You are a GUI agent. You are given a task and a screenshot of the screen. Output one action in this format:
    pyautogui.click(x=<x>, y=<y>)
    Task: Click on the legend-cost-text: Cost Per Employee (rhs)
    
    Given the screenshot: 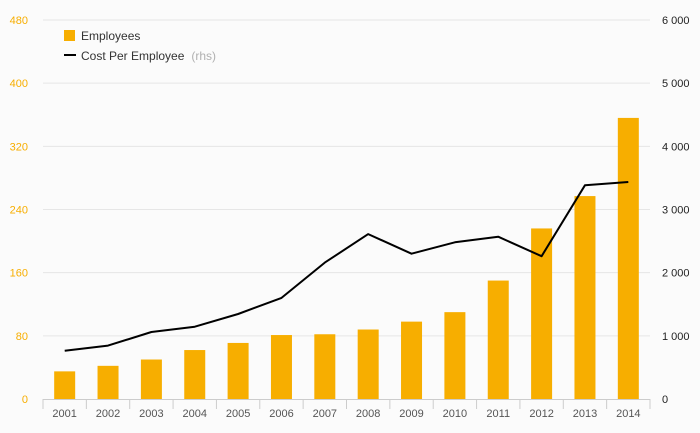 What is the action you would take?
    pyautogui.click(x=148, y=55)
    